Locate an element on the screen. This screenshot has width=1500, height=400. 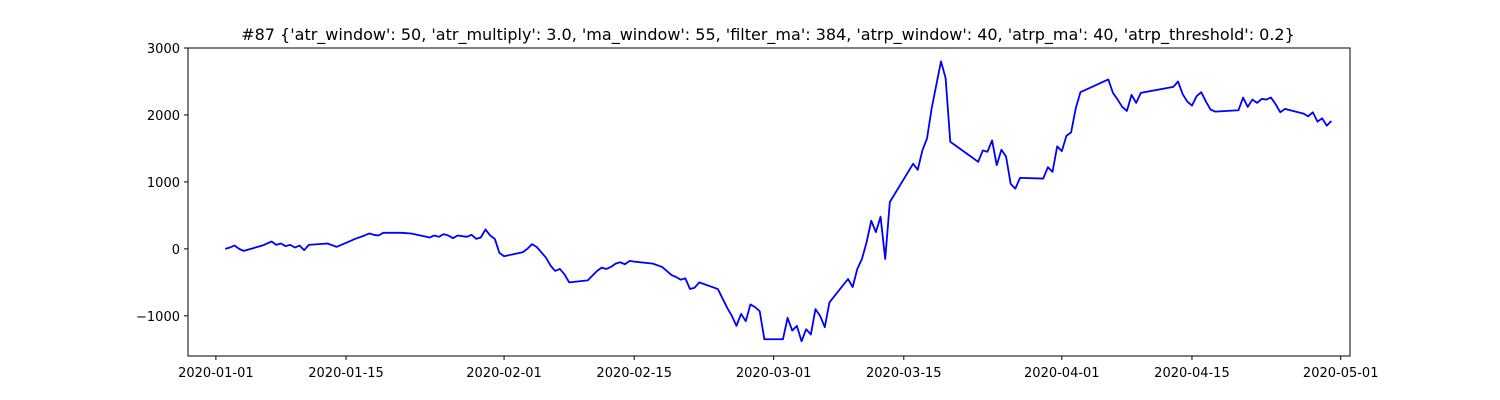
y-tick-label: 2000 is located at coordinates (163, 116).